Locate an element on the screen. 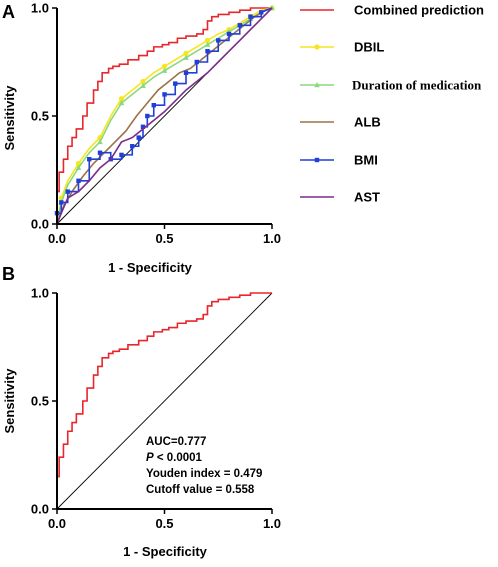  y-tick-label-a: 0.5 is located at coordinates (40, 116).